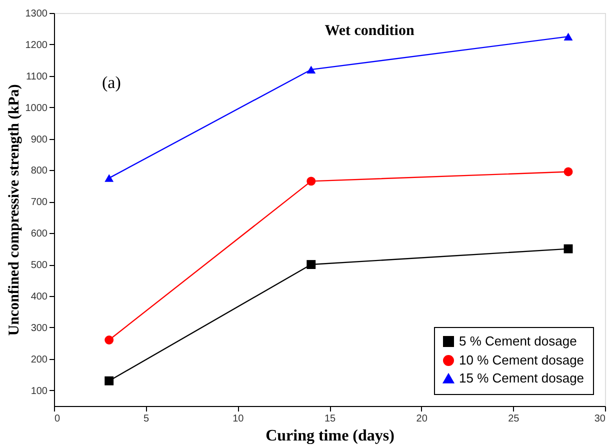 The width and height of the screenshot is (616, 448). I want to click on y-axis-title: Unconfined compressive strength (kPa), so click(14, 210).